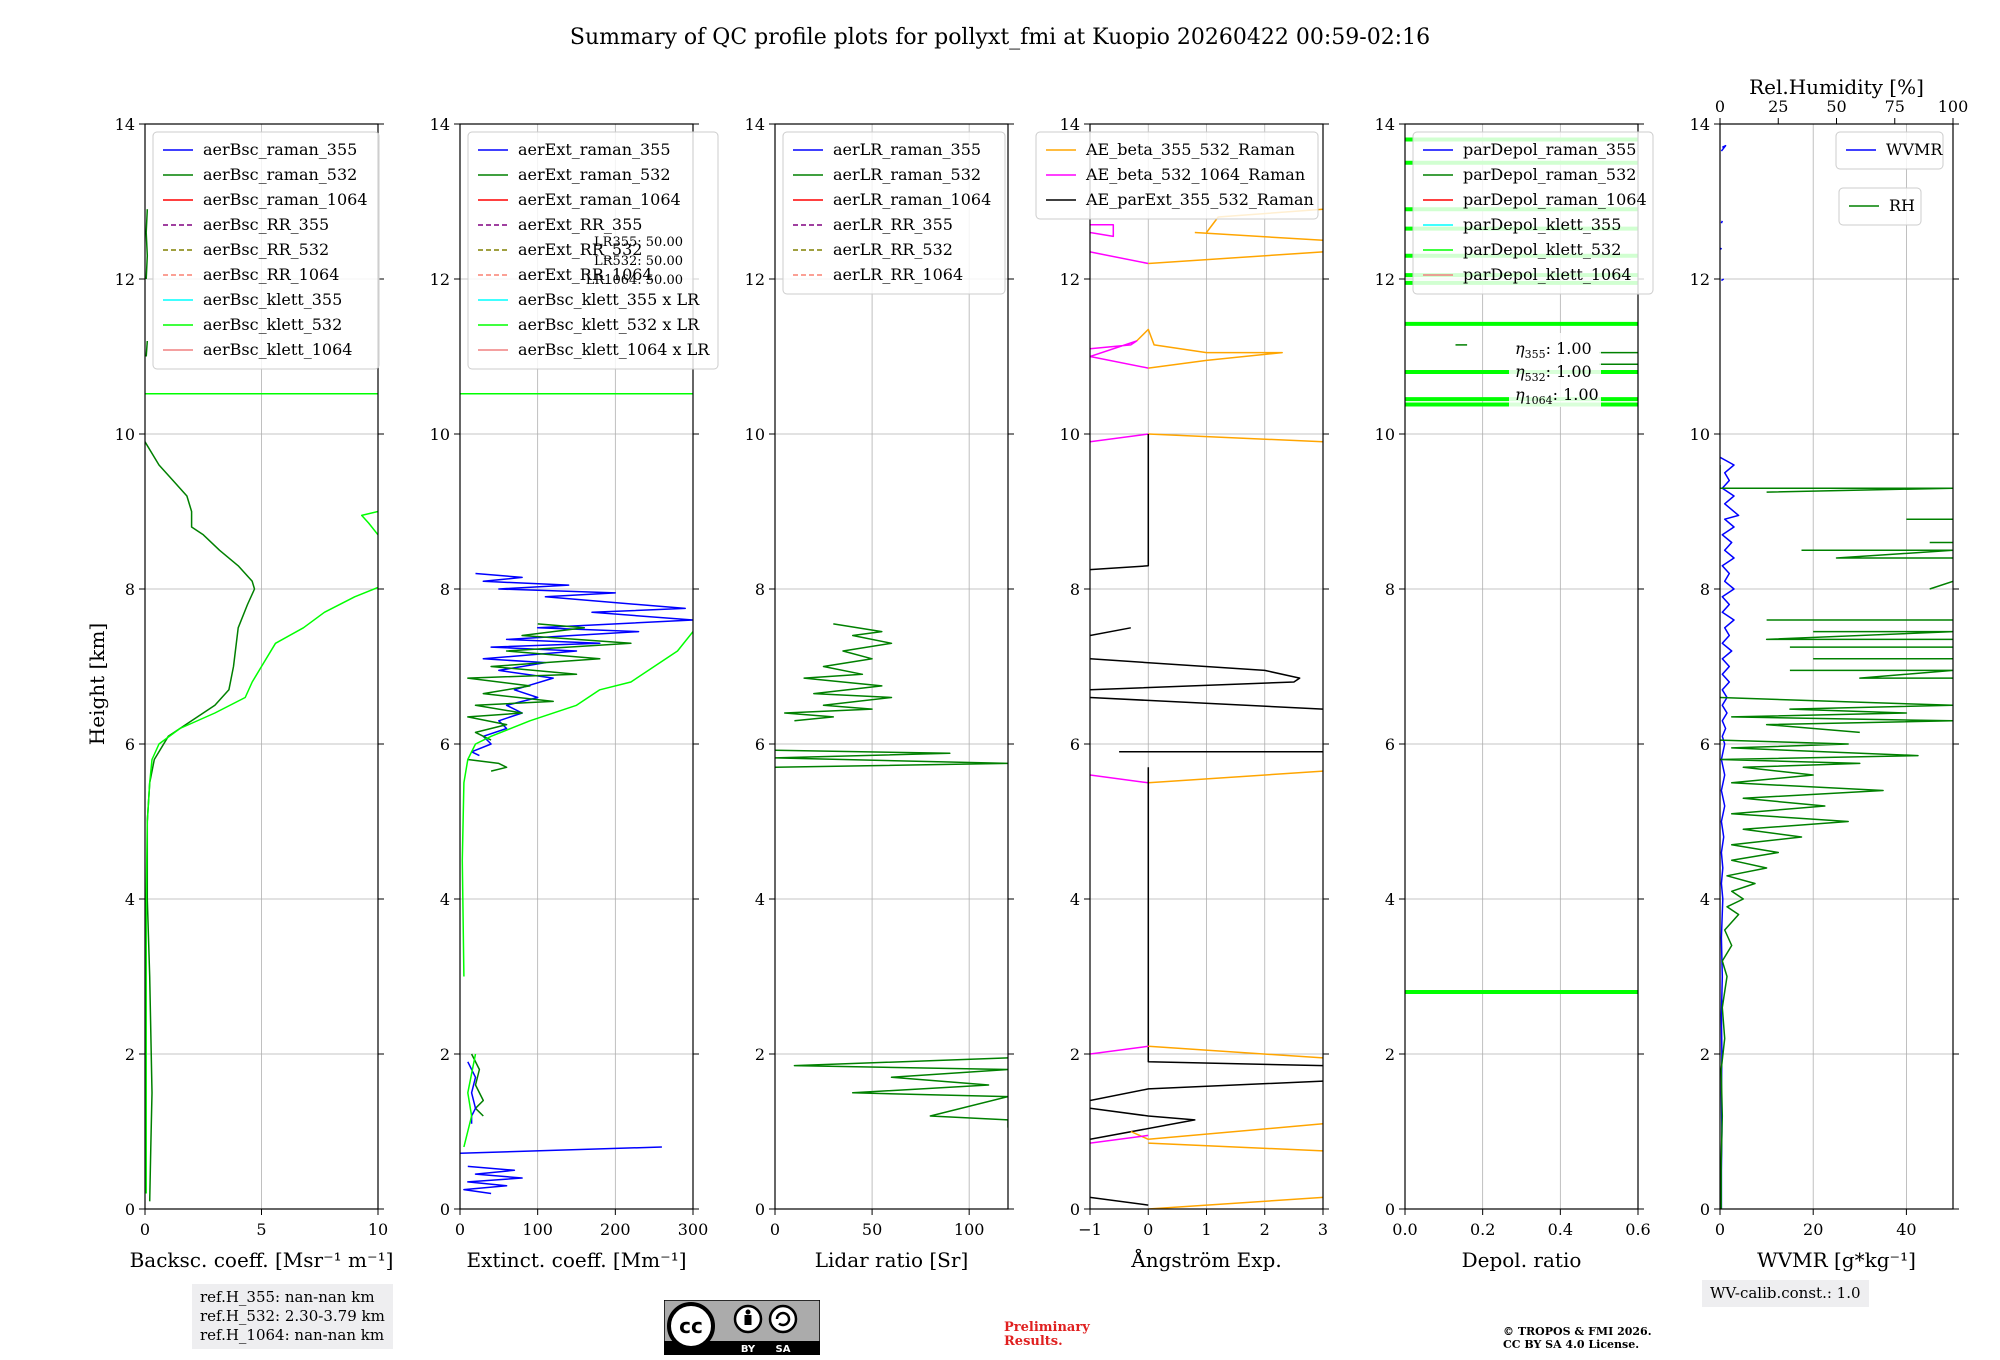  What do you see at coordinates (262, 1260) in the screenshot?
I see `x-axis-label: Backsc. coeff. [Msr⁻¹ m⁻¹]` at bounding box center [262, 1260].